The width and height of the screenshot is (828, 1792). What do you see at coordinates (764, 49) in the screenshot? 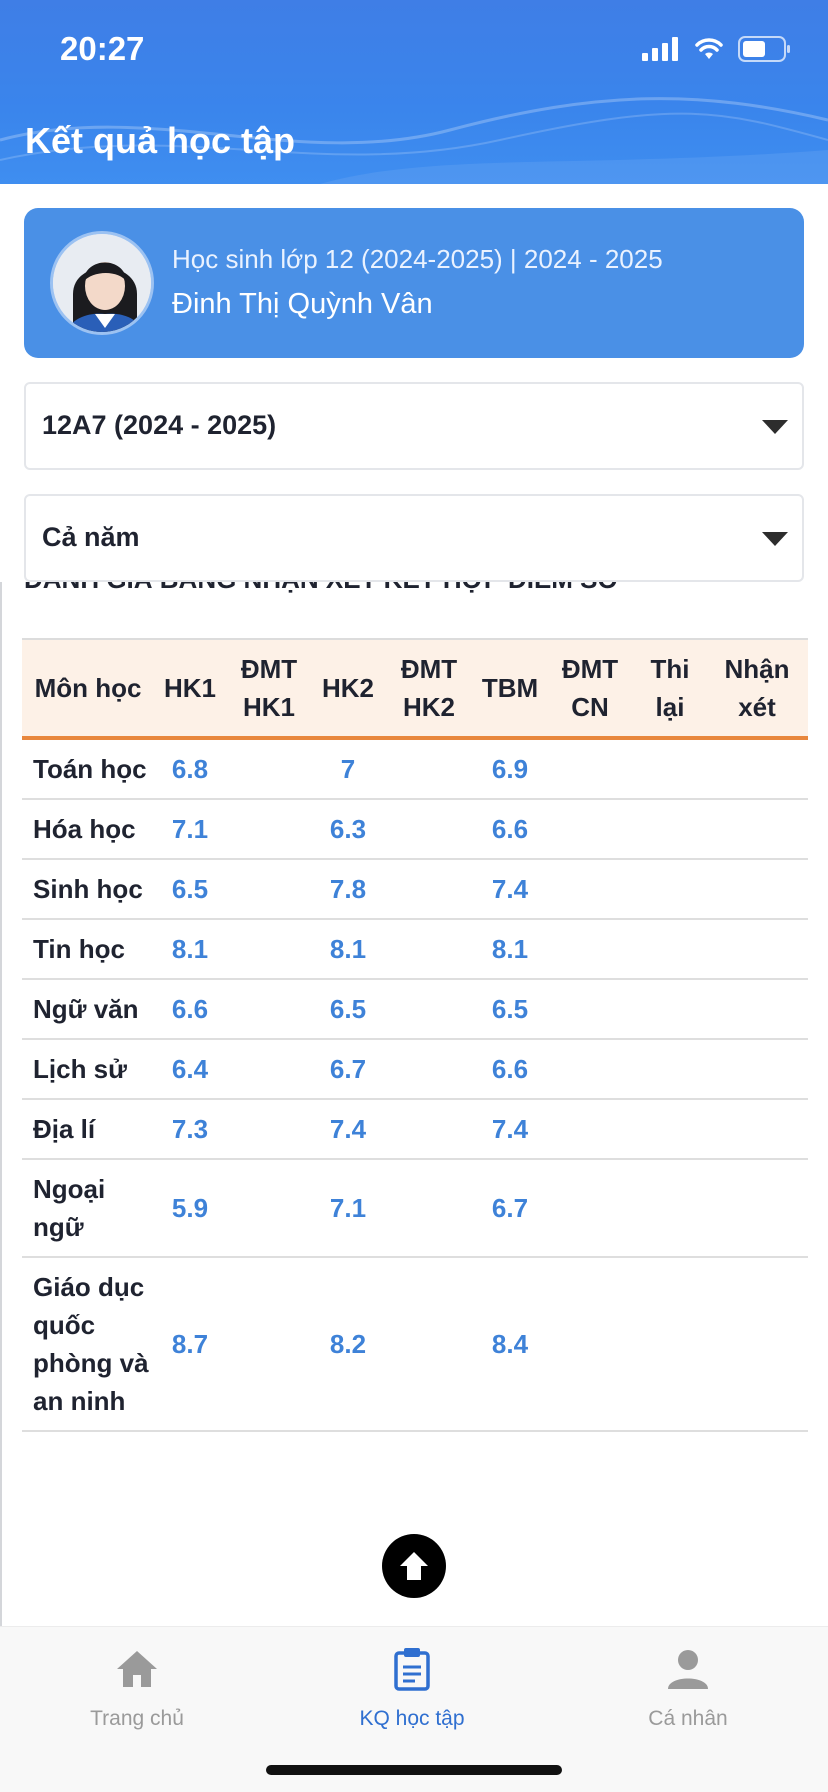
I see `battery-icon` at bounding box center [764, 49].